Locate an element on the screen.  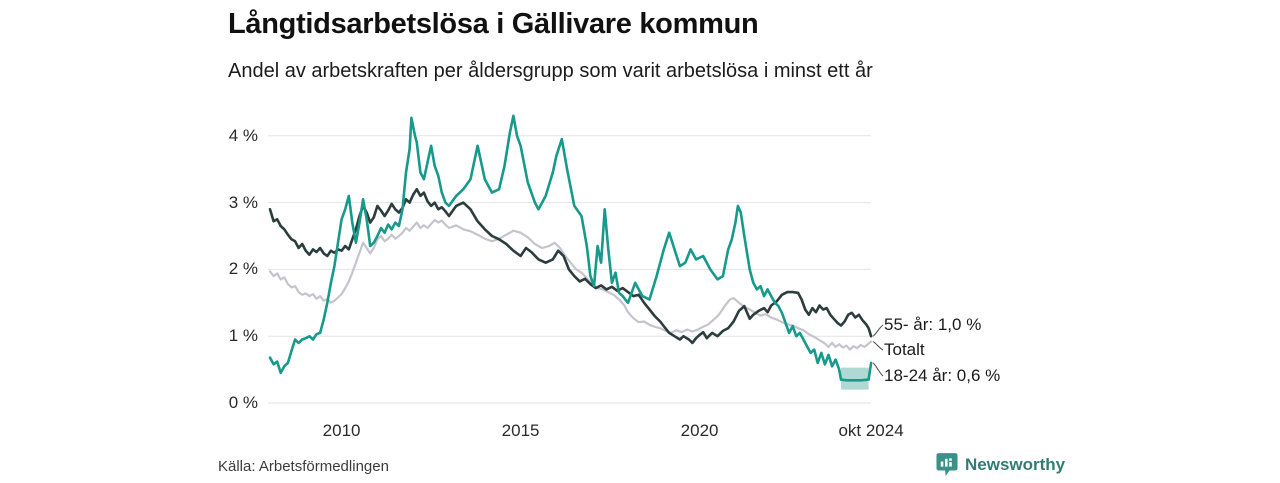
y-tick-label: 1 % is located at coordinates (243, 336).